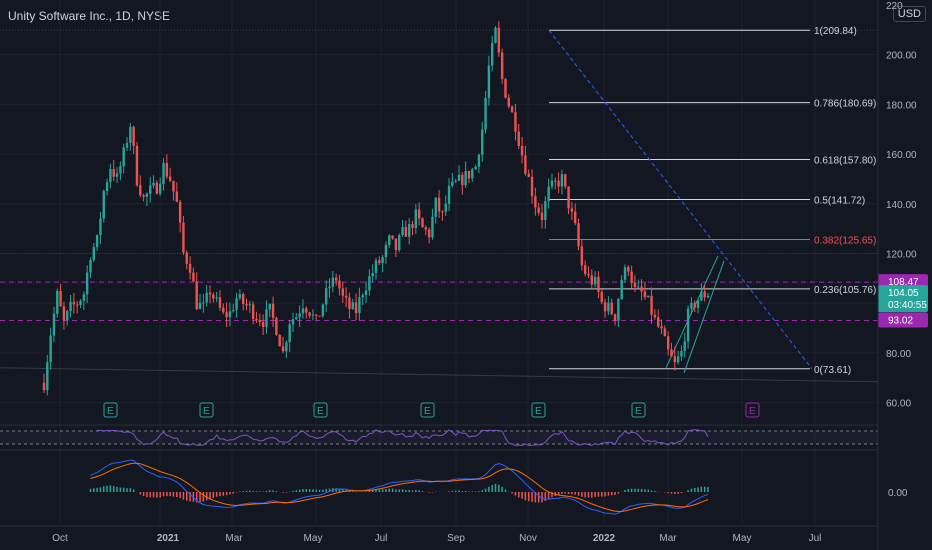  What do you see at coordinates (815, 538) in the screenshot?
I see `x-tick-label: Jul` at bounding box center [815, 538].